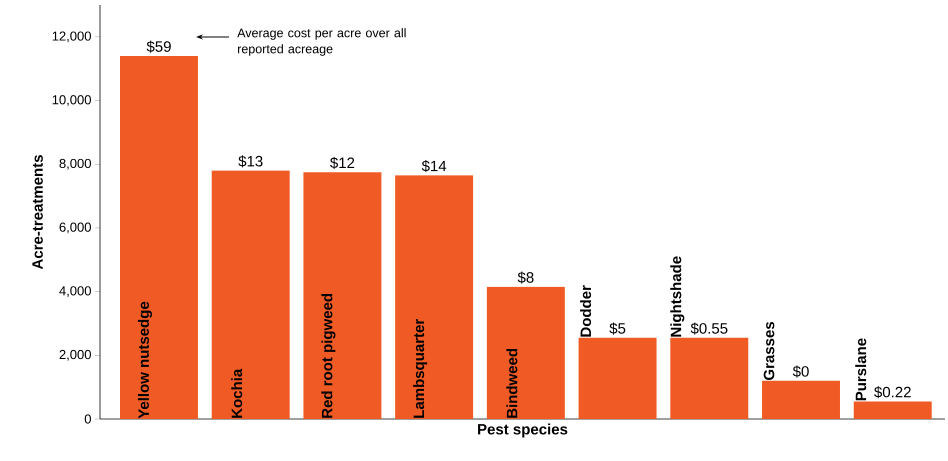  Describe the element at coordinates (526, 277) in the screenshot. I see `annotation: $8` at that location.